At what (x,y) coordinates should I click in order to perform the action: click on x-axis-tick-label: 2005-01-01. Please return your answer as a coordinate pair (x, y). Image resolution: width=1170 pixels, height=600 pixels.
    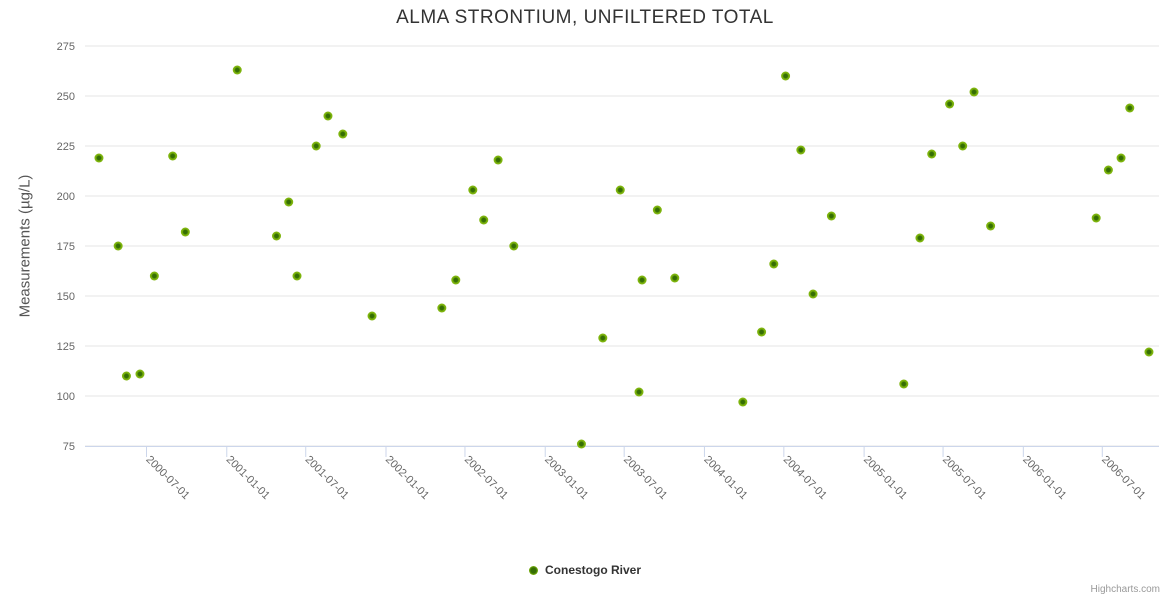
    Looking at the image, I should click on (885, 478).